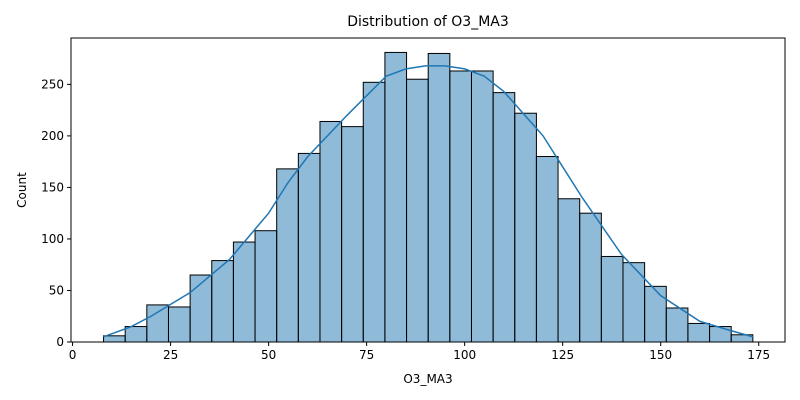 The image size is (800, 400). I want to click on x-tick-label: 25, so click(170, 355).